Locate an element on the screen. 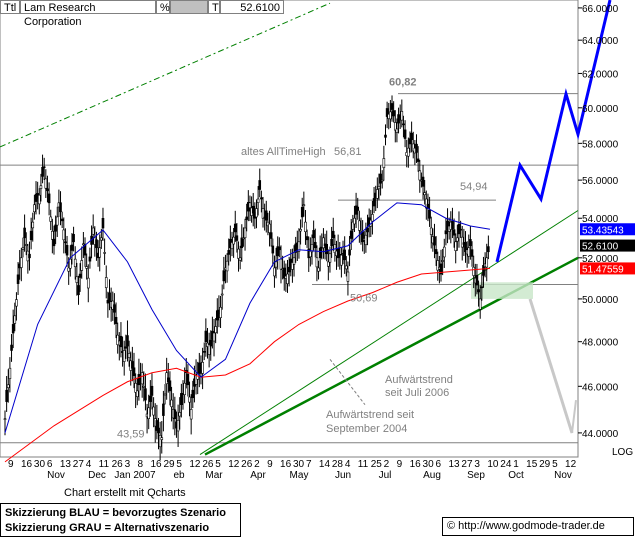 Image resolution: width=636 pixels, height=539 pixels. x-day-label: 3 is located at coordinates (128, 464).